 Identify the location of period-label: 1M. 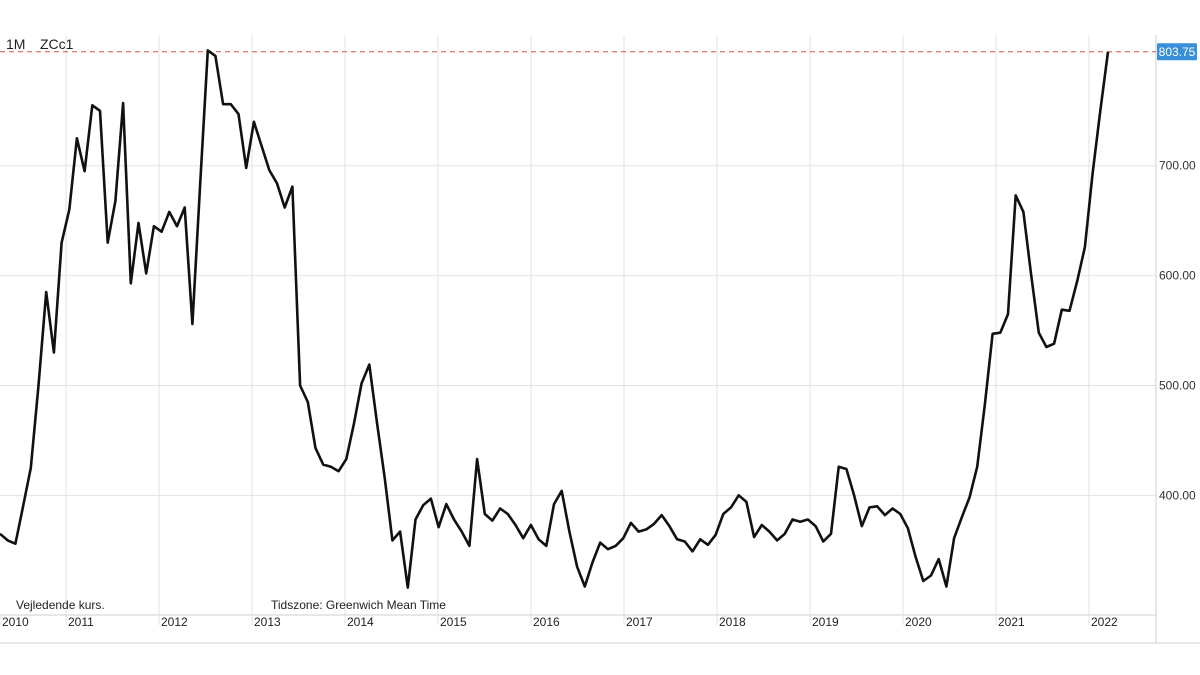
(15, 44).